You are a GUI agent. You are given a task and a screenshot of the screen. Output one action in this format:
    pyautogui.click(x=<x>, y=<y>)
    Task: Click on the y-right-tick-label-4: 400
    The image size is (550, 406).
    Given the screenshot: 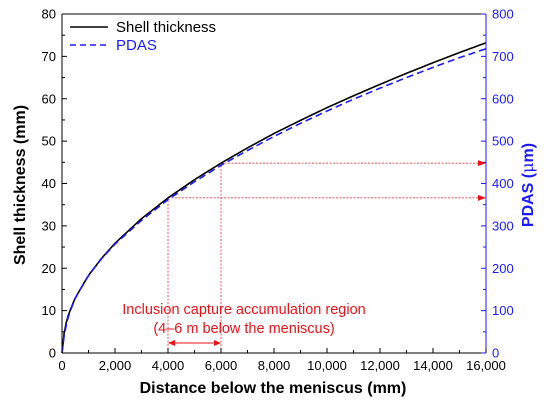 What is the action you would take?
    pyautogui.click(x=503, y=183)
    